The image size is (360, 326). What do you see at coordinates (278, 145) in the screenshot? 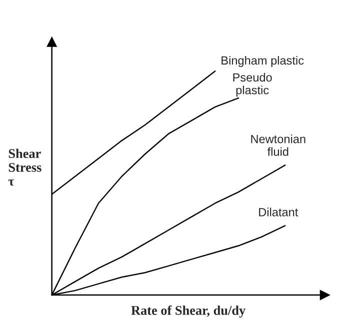
I see `series-label: Newtonian fluid` at bounding box center [278, 145].